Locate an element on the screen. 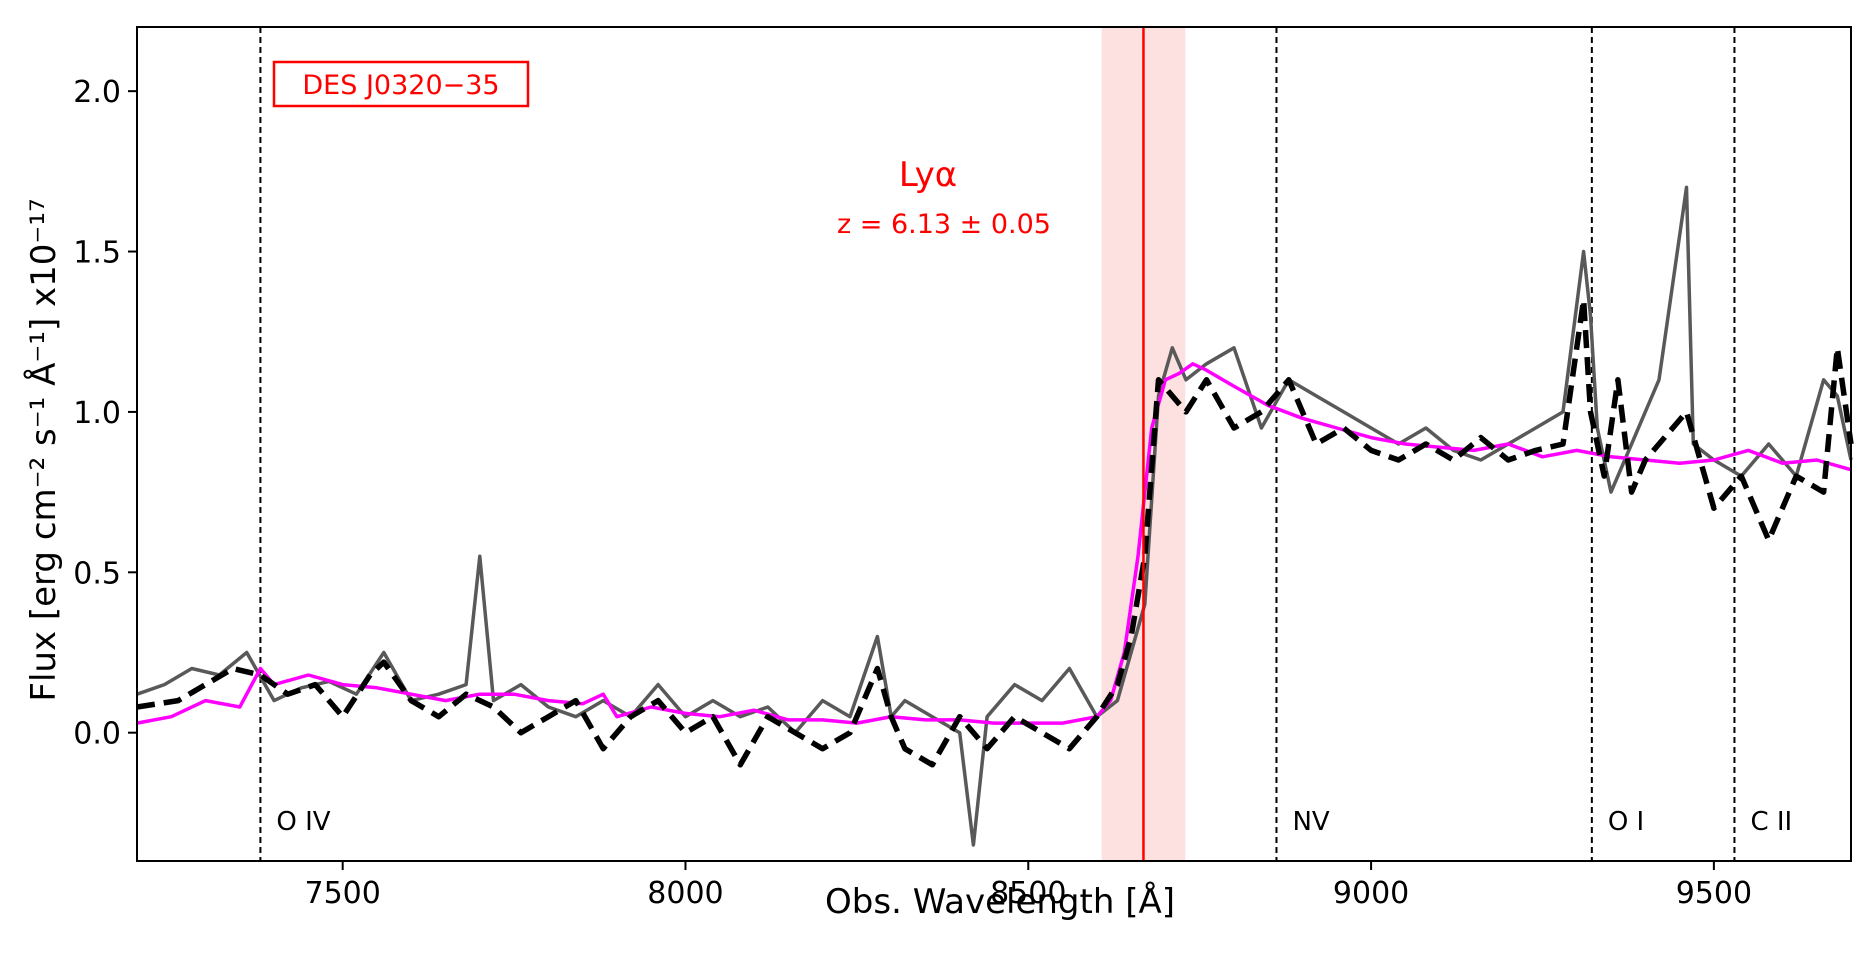 The height and width of the screenshot is (968, 1867). y-tick-label: 0.5 is located at coordinates (97, 573).